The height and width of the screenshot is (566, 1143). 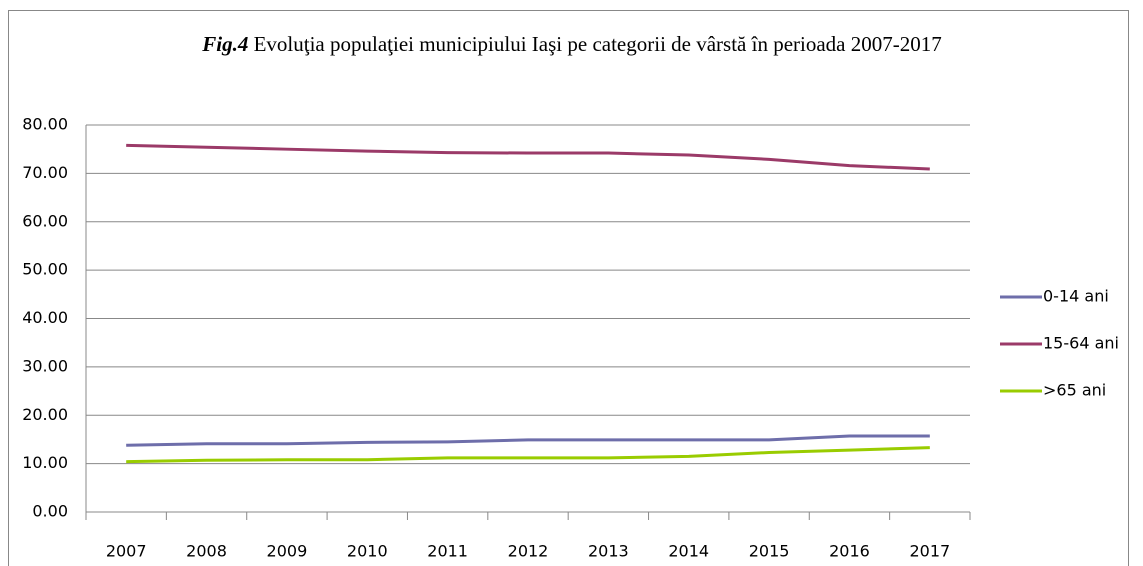 What do you see at coordinates (287, 551) in the screenshot?
I see `x-tick-label: 2009` at bounding box center [287, 551].